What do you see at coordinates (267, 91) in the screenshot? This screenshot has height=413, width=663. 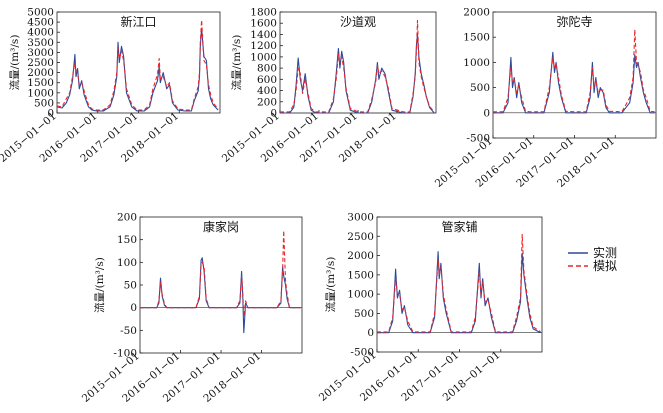 I see `y-tick-label: 400` at bounding box center [267, 91].